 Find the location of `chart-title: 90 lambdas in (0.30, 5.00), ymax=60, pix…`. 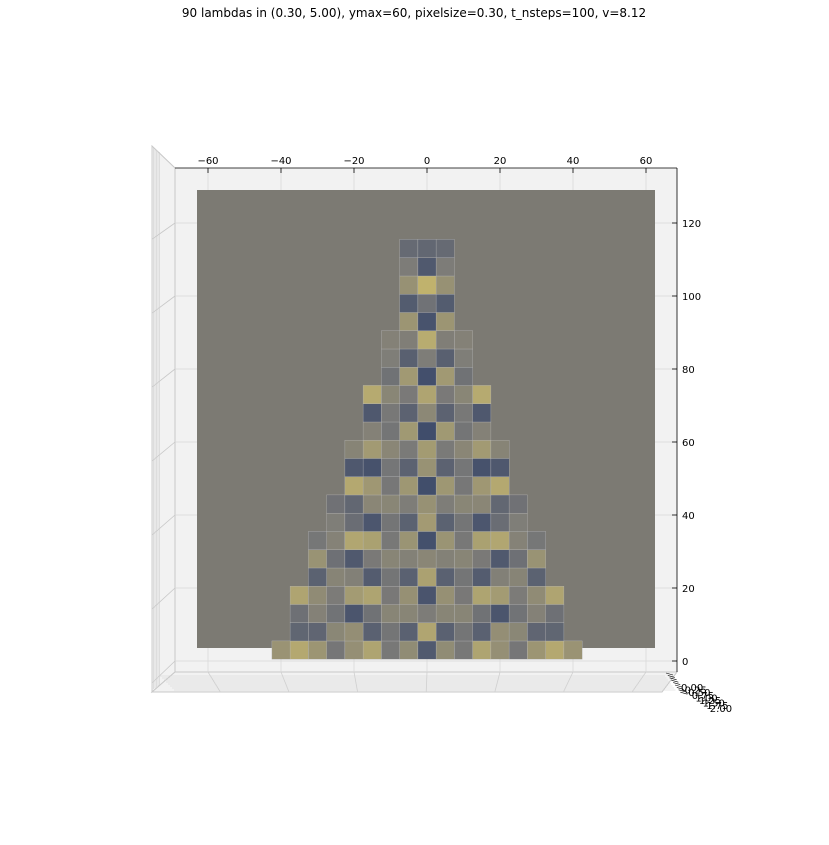

chart-title: 90 lambdas in (0.30, 5.00), ymax=60, pix… is located at coordinates (414, 13).